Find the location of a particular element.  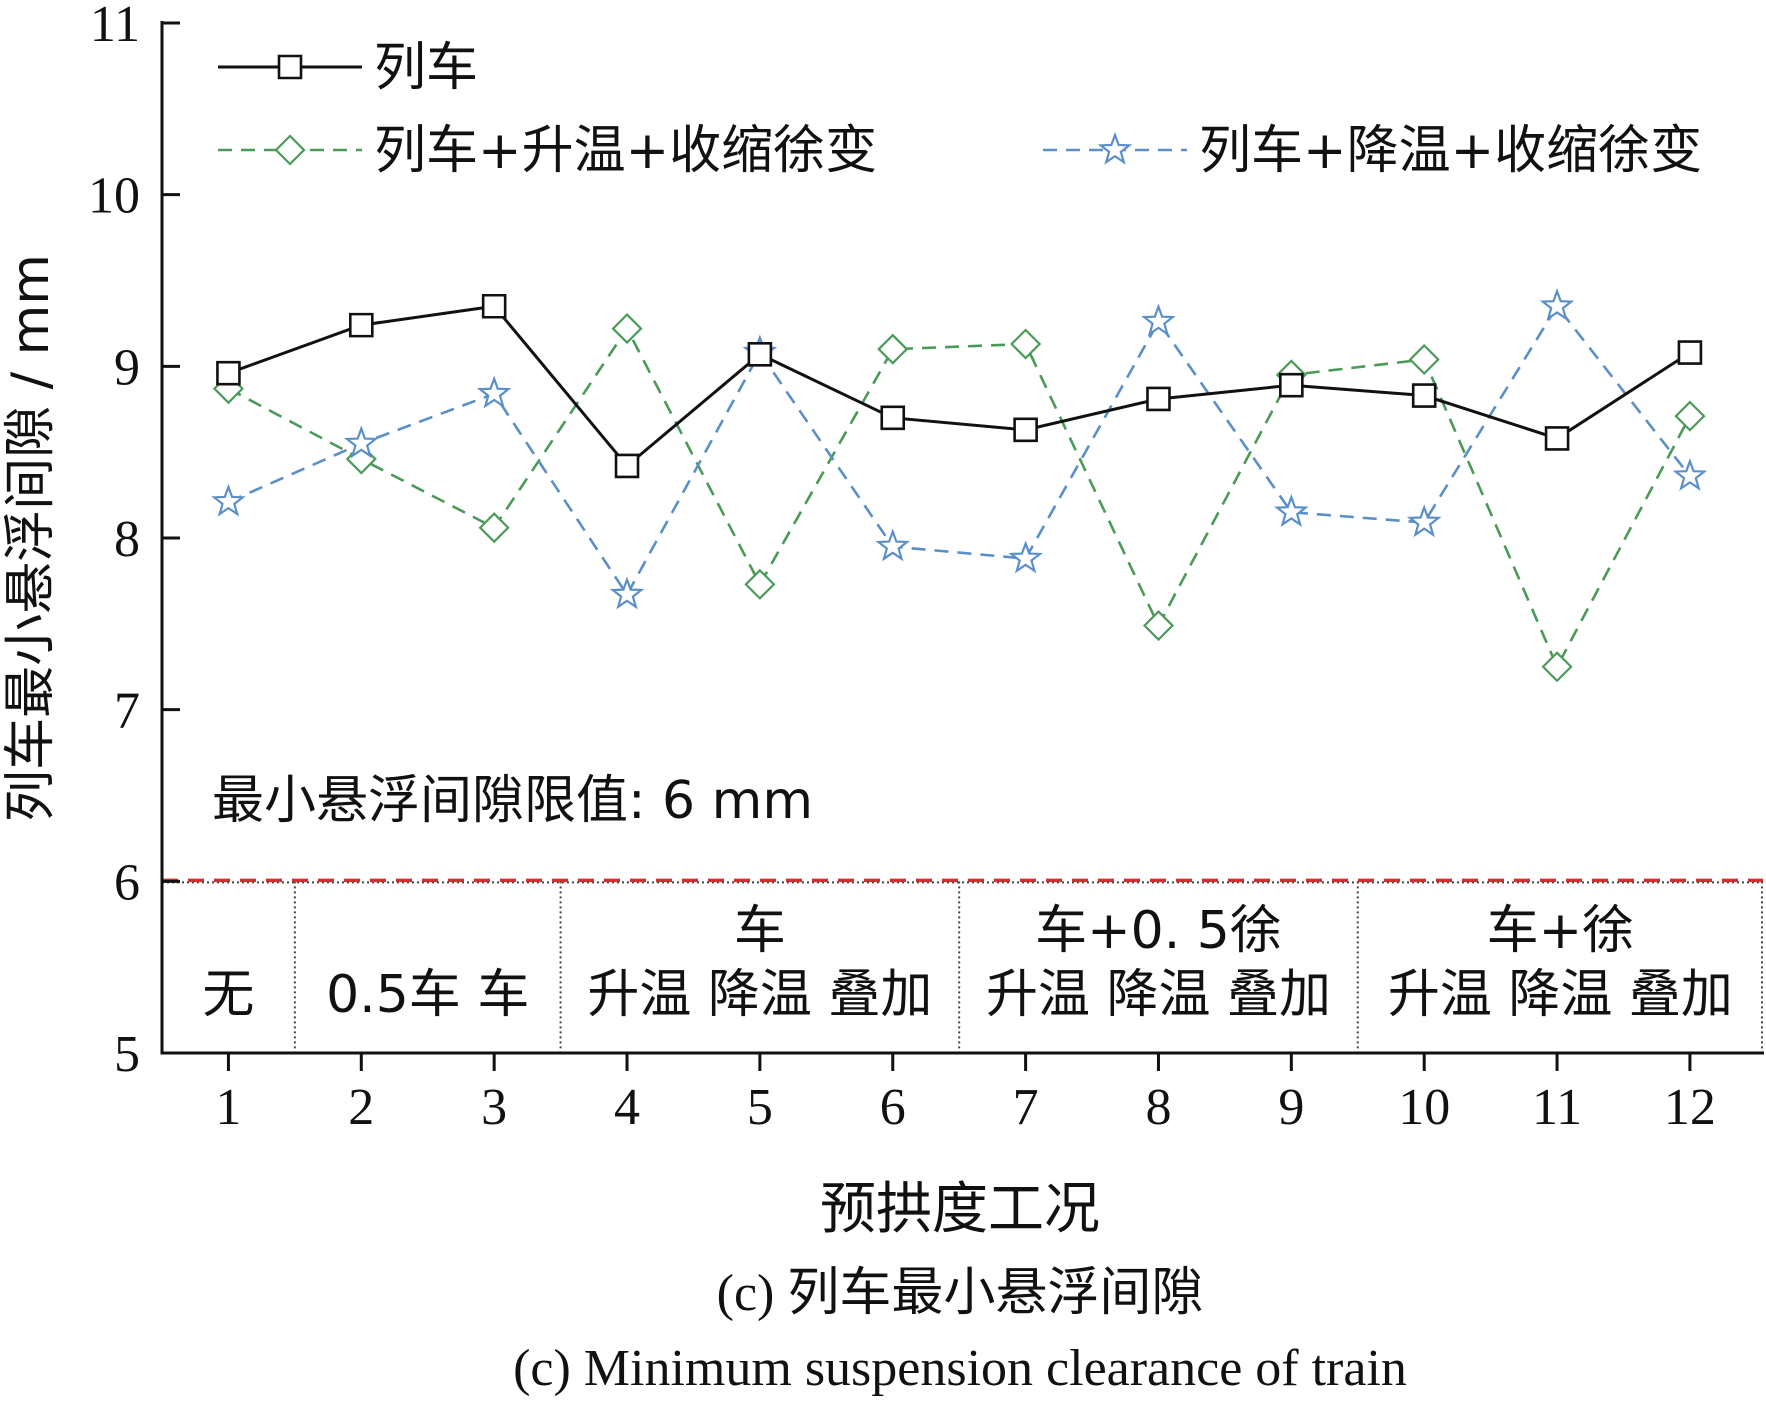

legend-entry-2: 列车+升温+收缩徐变 is located at coordinates (547, 151).